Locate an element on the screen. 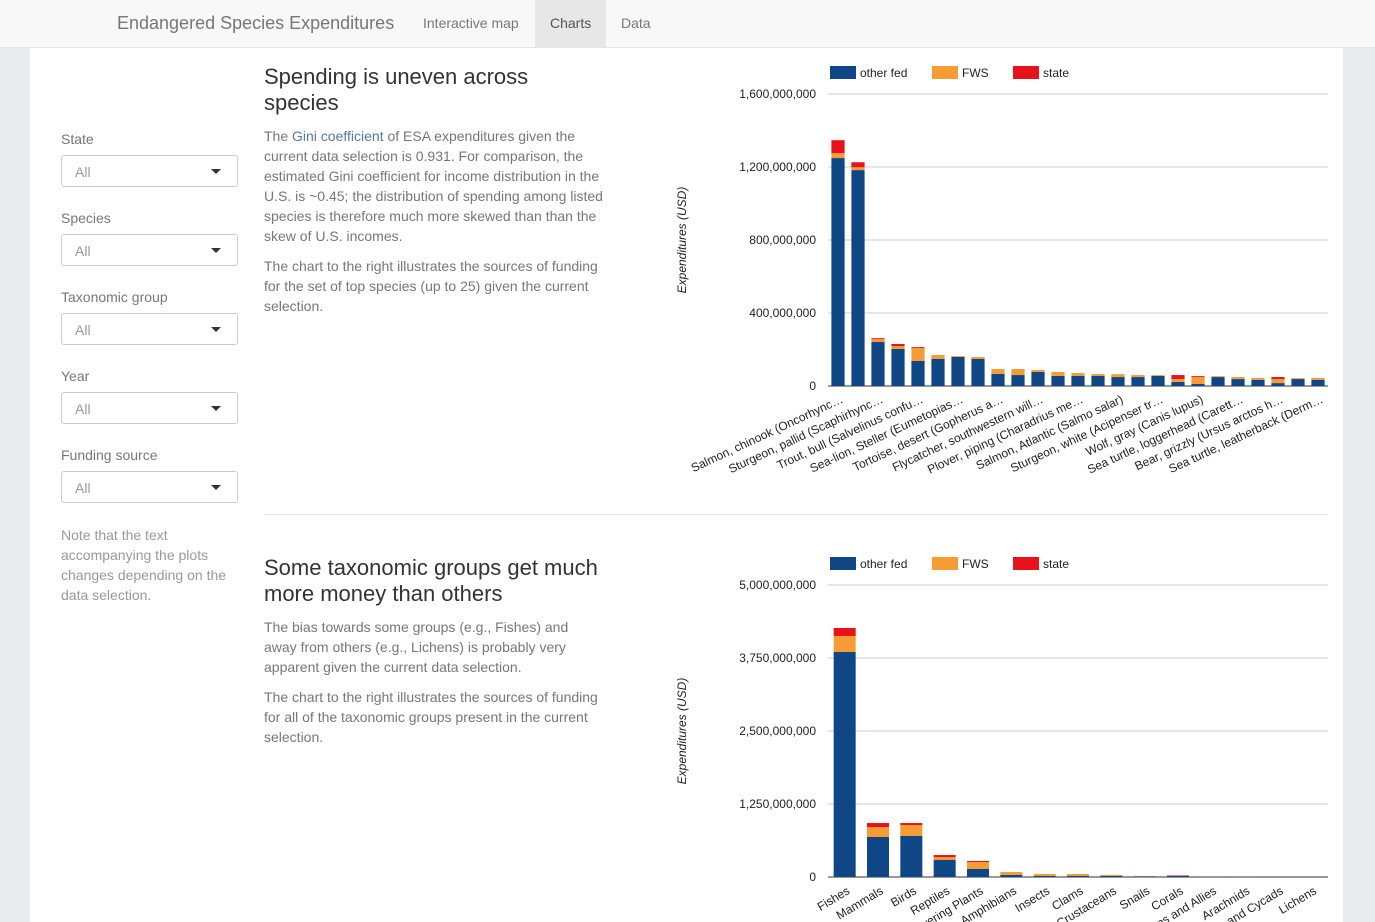 This screenshot has width=1375, height=922. divider is located at coordinates (796, 514).